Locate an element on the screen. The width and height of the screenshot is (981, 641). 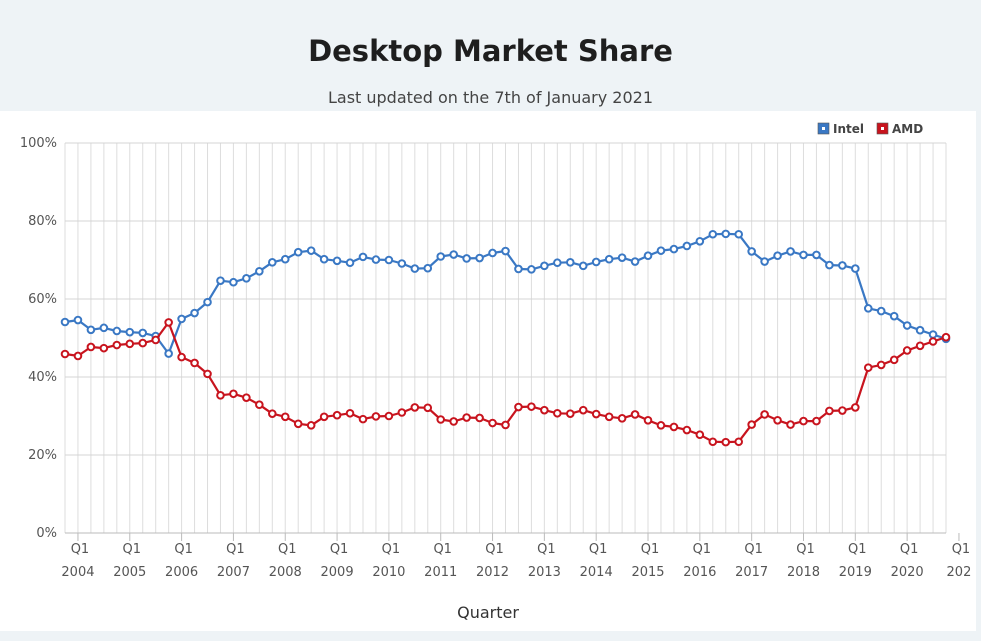
legend-label-amd: AMD is located at coordinates (907, 129).